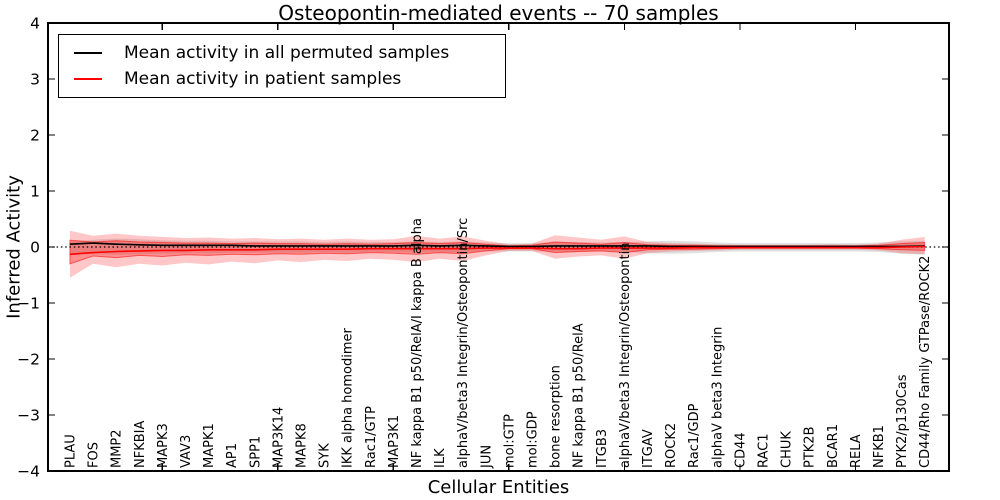 The image size is (1000, 500). Describe the element at coordinates (509, 441) in the screenshot. I see `x-category-label: mol:GTP` at that location.